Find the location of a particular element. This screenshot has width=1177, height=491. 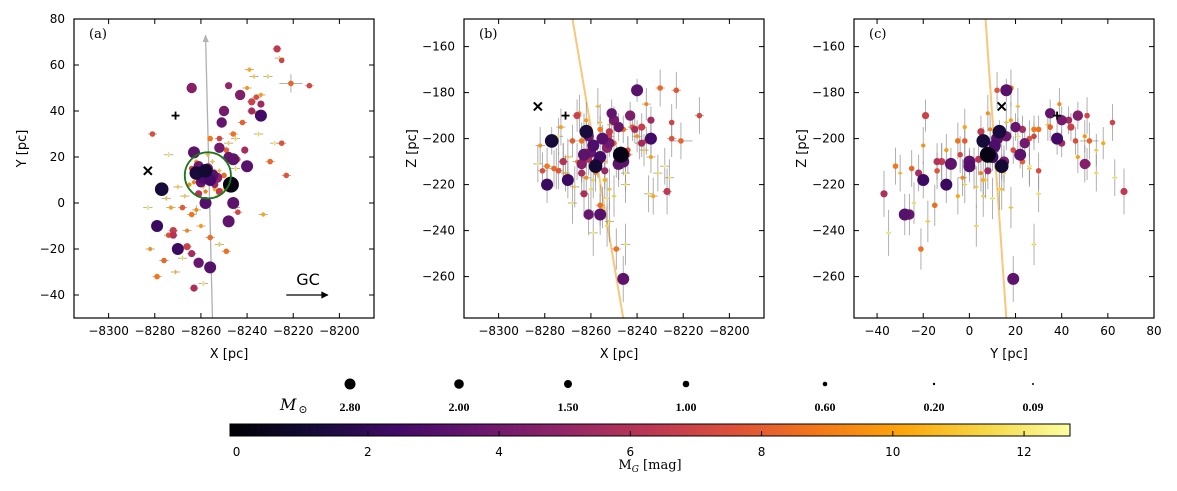

mass-legend-label: 0.60 is located at coordinates (825, 407).